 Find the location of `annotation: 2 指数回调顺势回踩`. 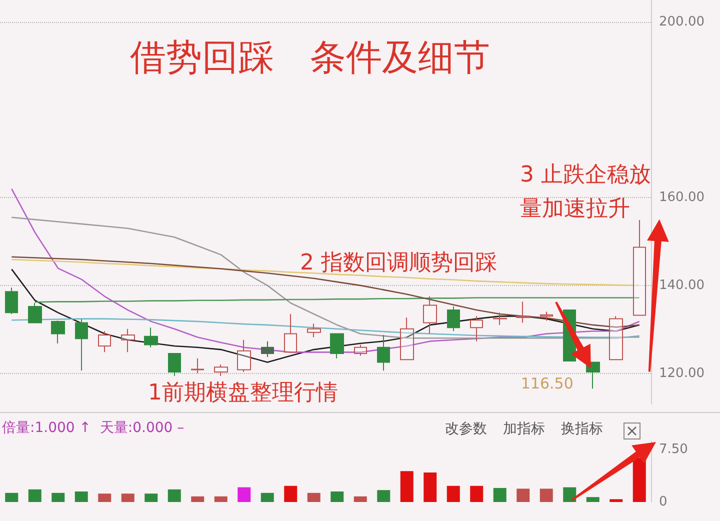

annotation: 2 指数回调顺势回踩 is located at coordinates (398, 263).